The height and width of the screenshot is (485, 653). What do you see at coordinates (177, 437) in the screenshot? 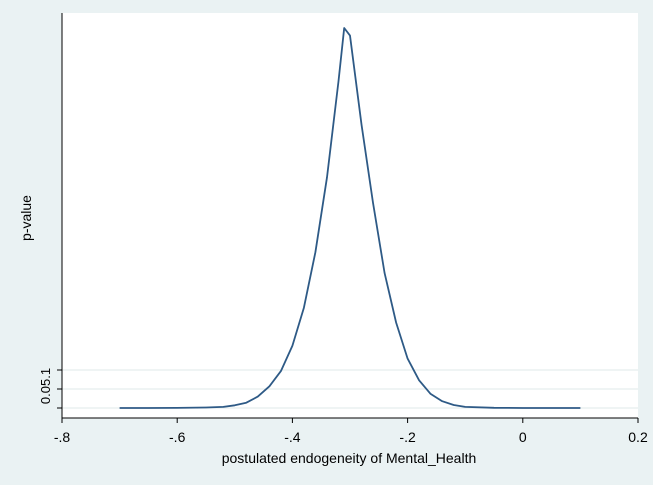
I see `x-tick-label-1: -.6` at bounding box center [177, 437].